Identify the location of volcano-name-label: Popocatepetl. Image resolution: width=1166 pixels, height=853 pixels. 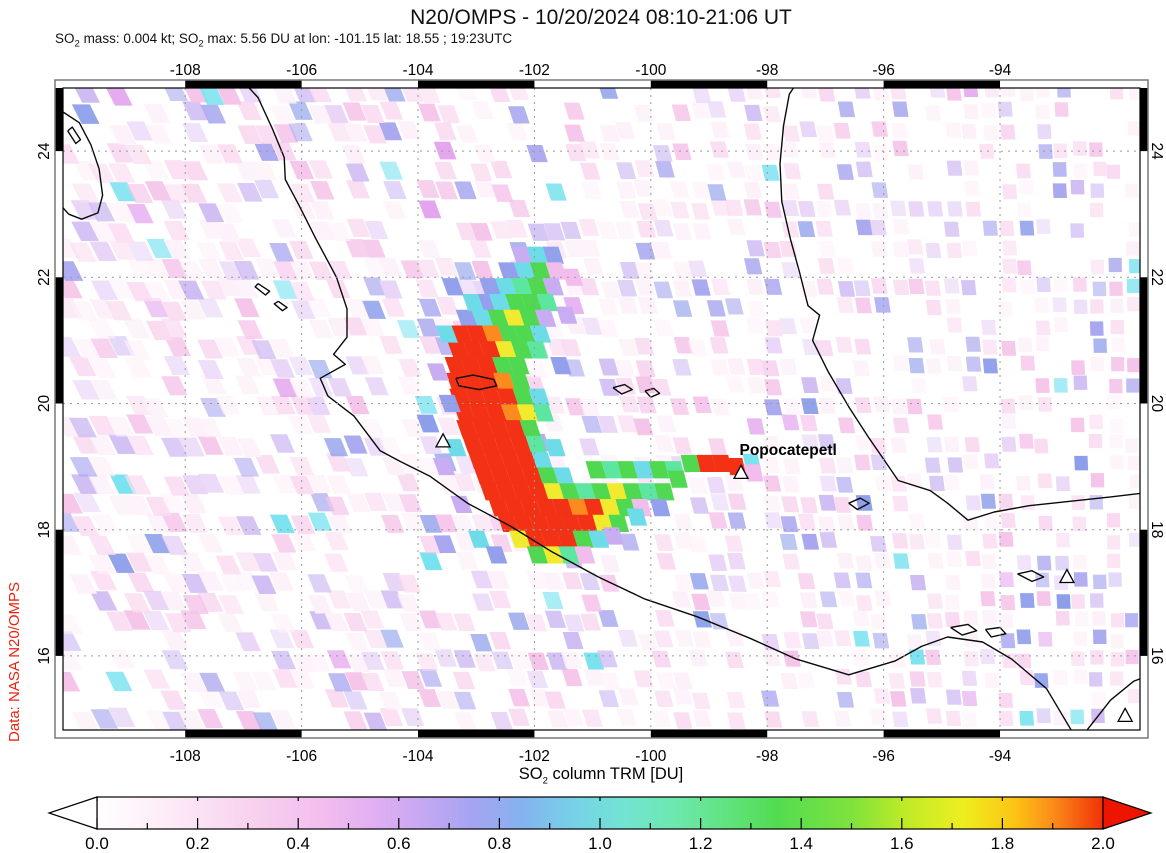
(788, 450).